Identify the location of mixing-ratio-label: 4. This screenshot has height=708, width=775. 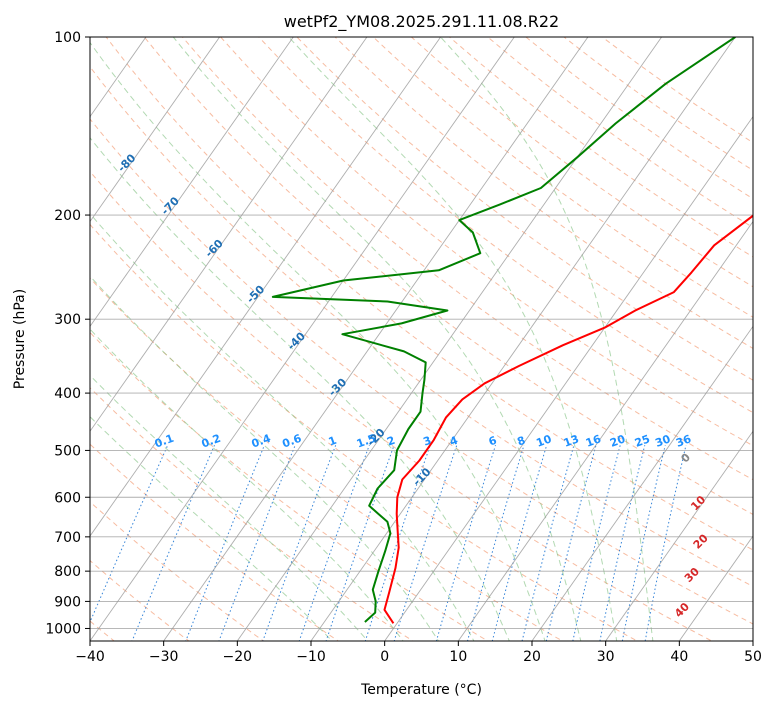
(454, 441).